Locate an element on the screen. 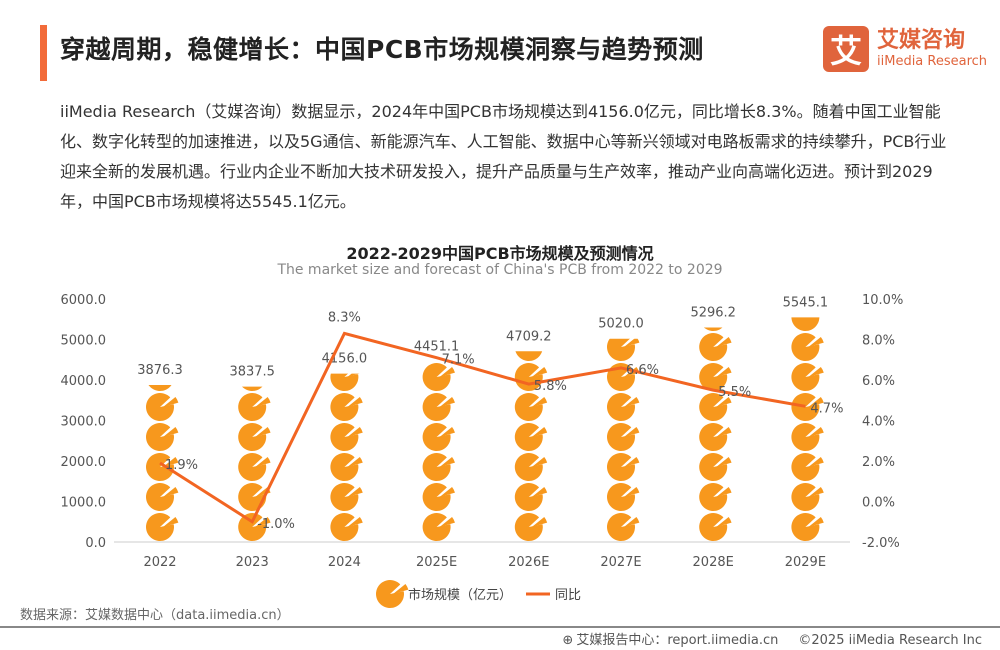 Image resolution: width=1000 pixels, height=650 pixels. y-right-tick: 0.0% is located at coordinates (878, 503).